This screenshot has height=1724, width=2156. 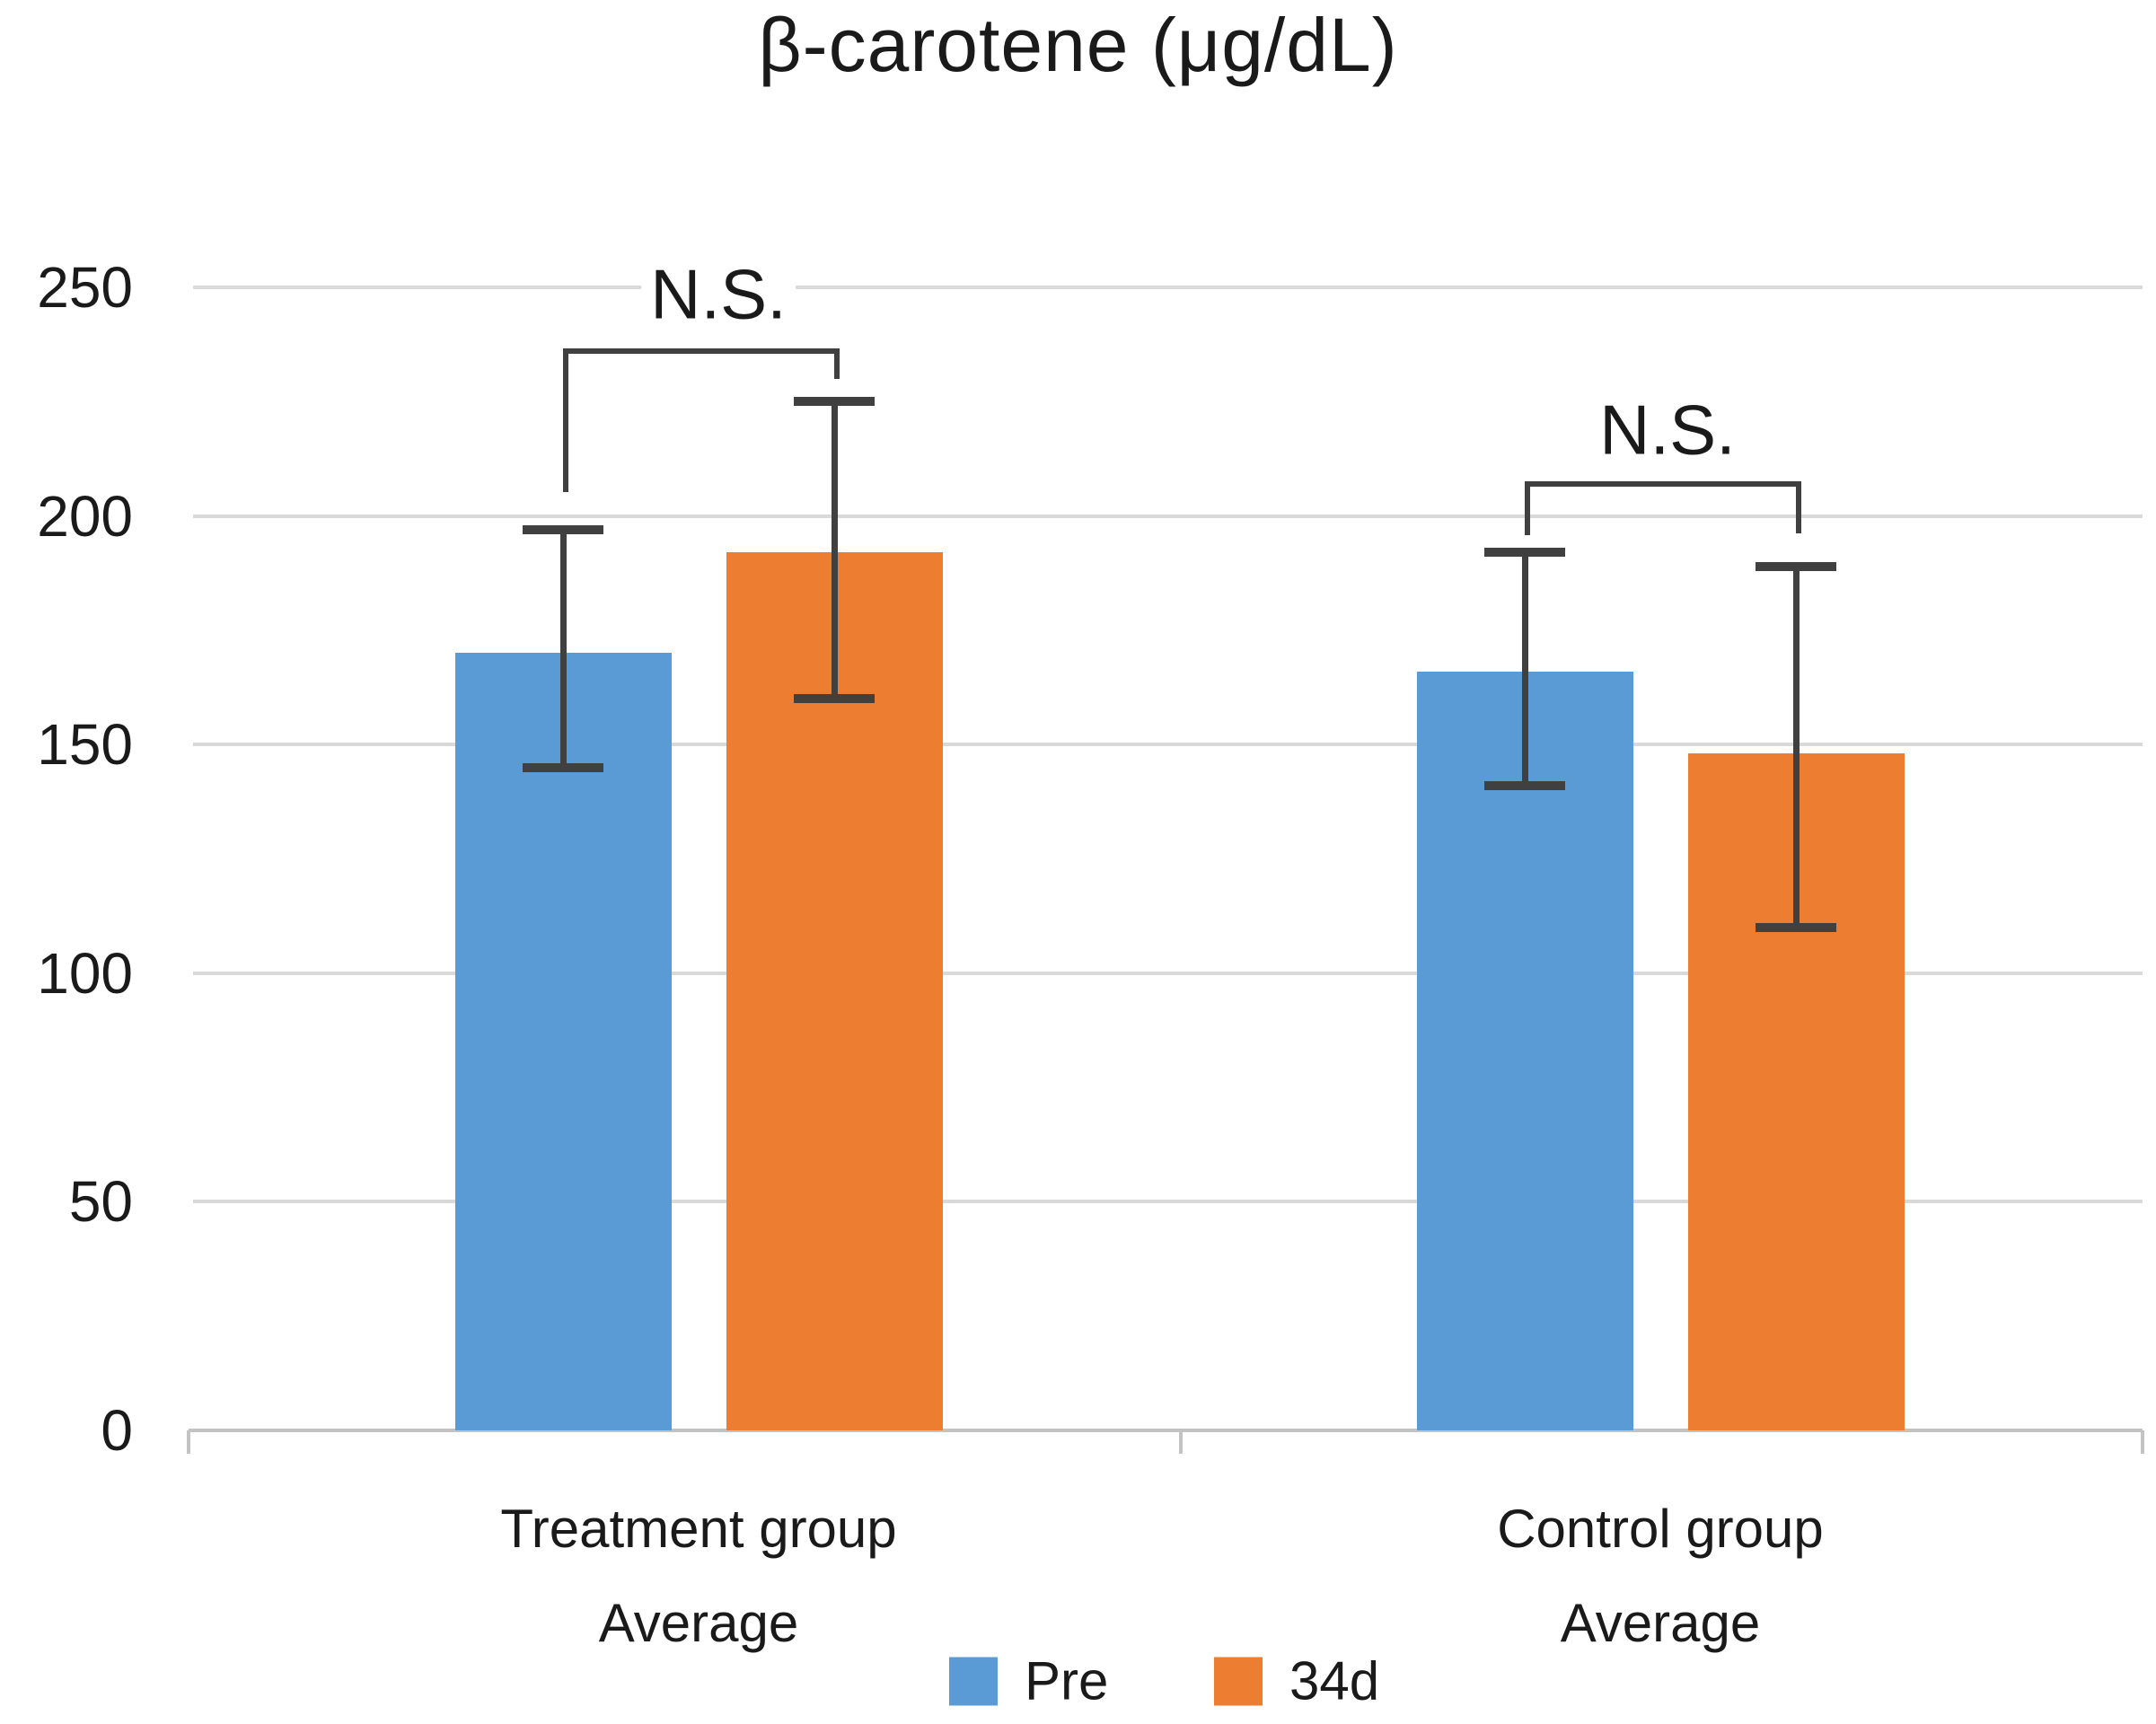 What do you see at coordinates (117, 1430) in the screenshot?
I see `y-tick-label: 0` at bounding box center [117, 1430].